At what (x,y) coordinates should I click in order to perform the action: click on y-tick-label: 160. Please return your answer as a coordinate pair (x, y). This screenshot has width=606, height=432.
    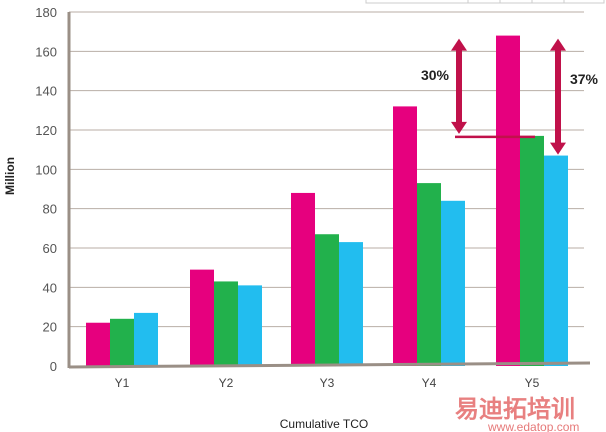
    Looking at the image, I should click on (46, 51).